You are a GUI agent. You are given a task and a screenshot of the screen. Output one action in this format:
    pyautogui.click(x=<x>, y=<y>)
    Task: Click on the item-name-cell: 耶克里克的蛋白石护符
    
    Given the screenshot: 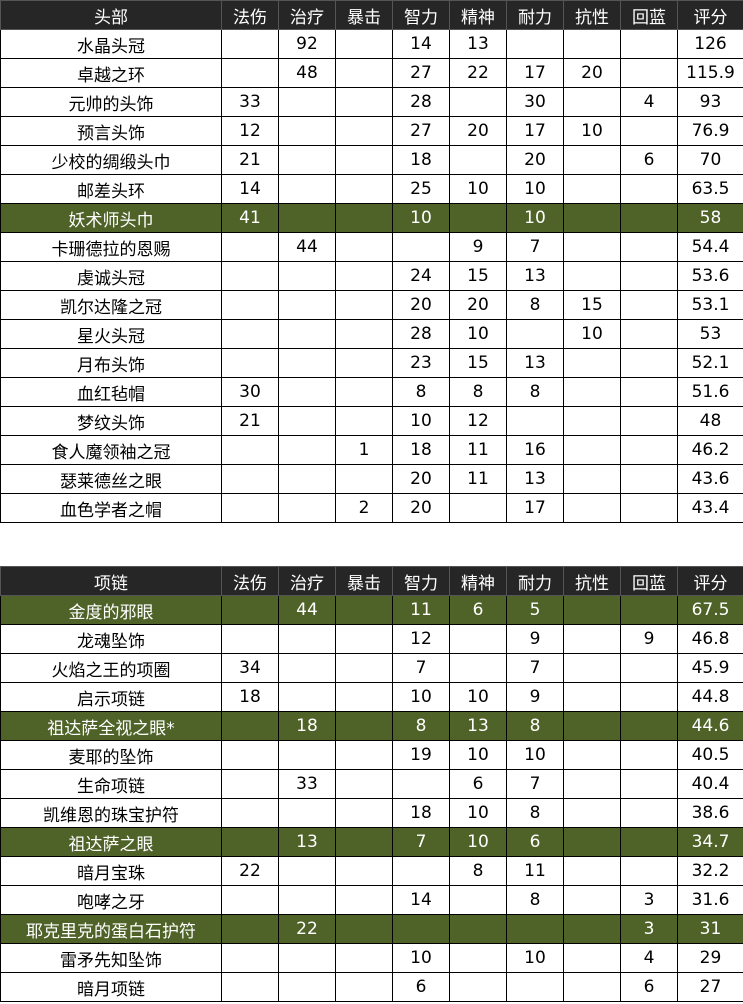 What is the action you would take?
    pyautogui.click(x=111, y=929)
    